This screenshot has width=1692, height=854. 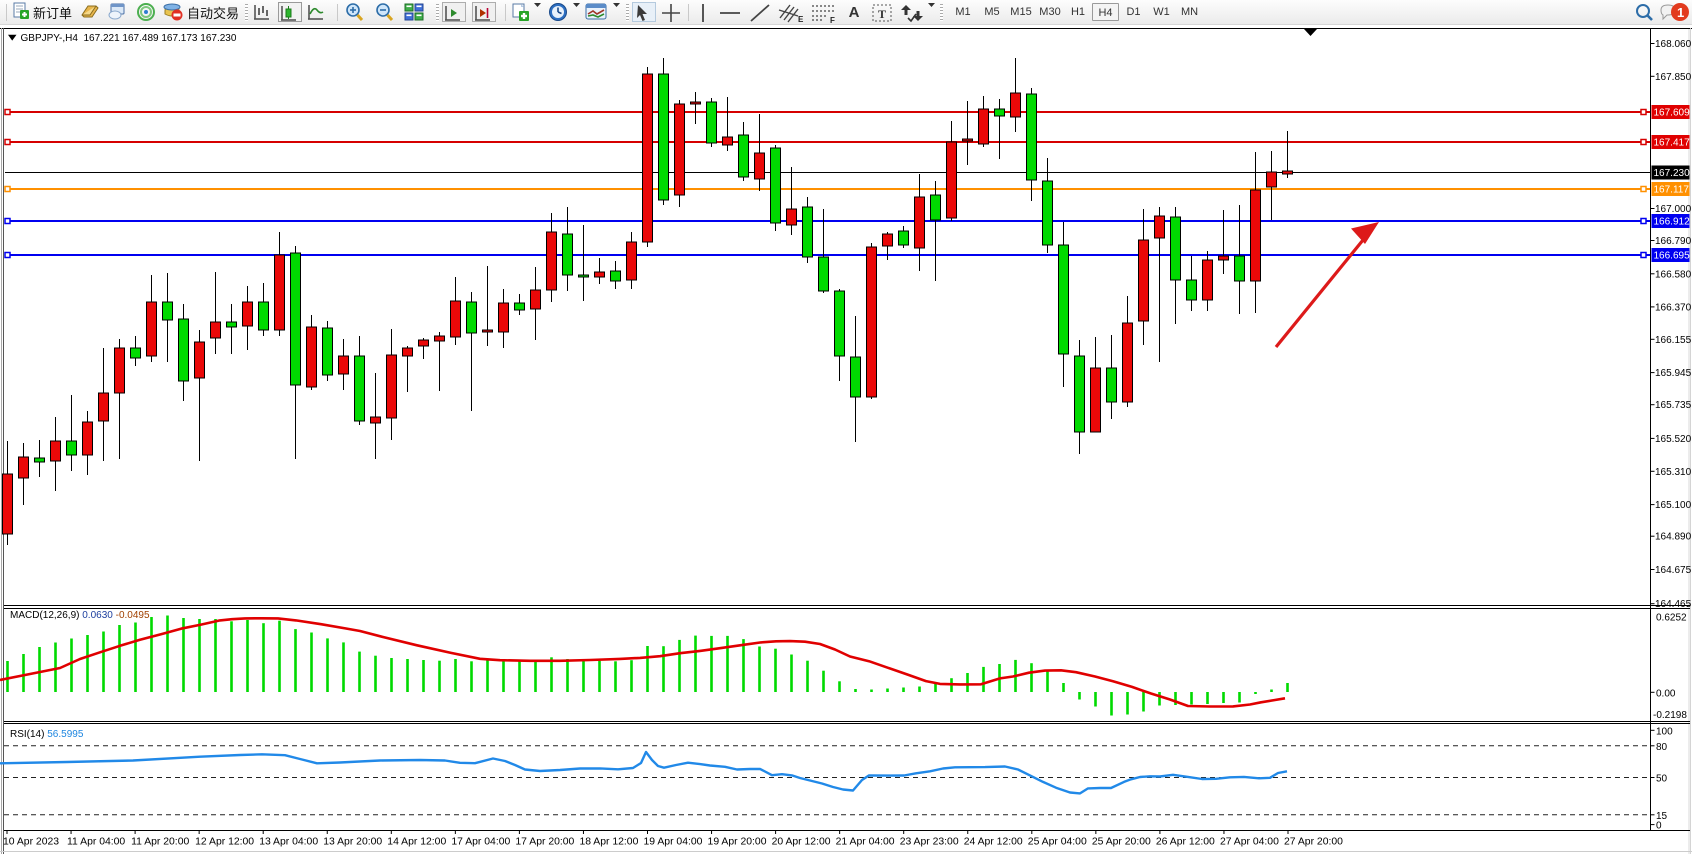 What do you see at coordinates (224, 842) in the screenshot?
I see `svg-text: 12 Apr 12:00` at bounding box center [224, 842].